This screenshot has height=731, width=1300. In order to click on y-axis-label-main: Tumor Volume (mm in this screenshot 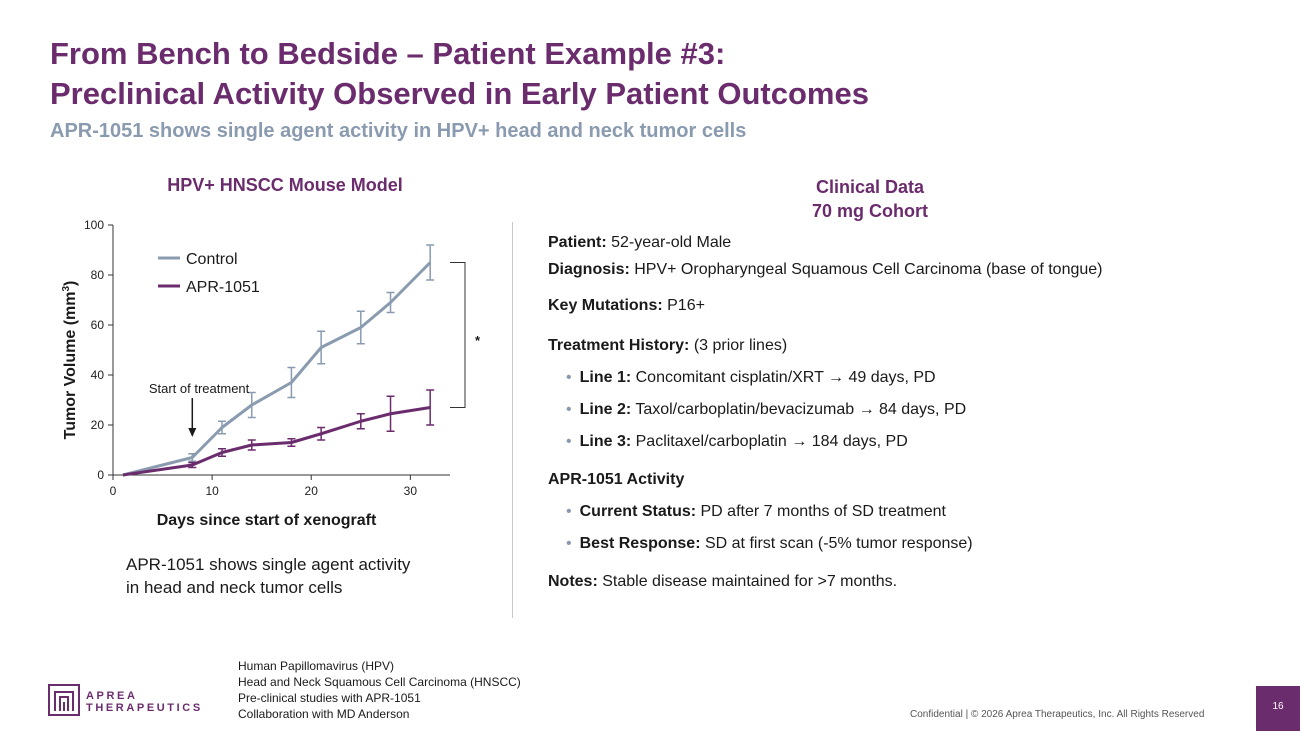, I will do `click(70, 366)`.